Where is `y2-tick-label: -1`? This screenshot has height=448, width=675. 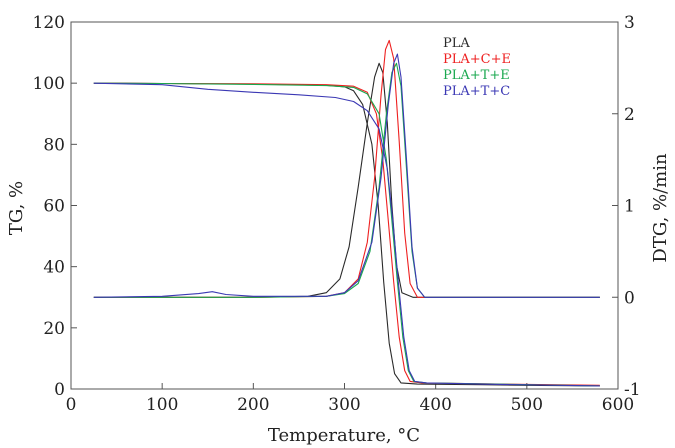 y2-tick-label: -1 is located at coordinates (632, 390).